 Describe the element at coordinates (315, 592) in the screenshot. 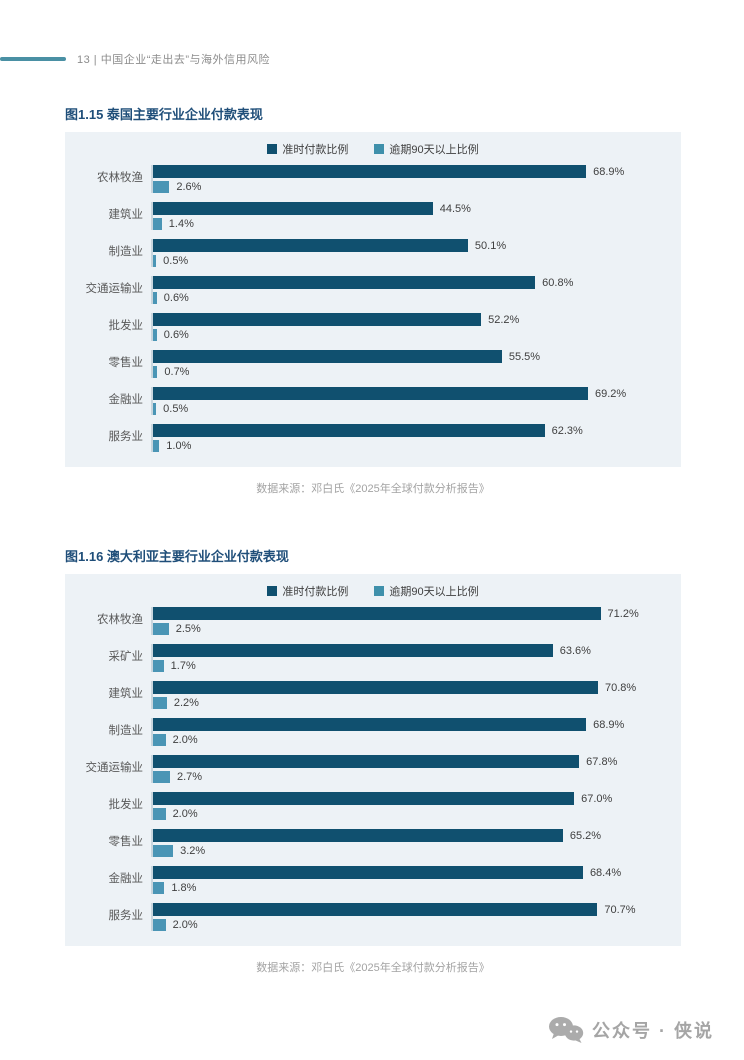

I see `legend-label-ontime: 准时付款比例` at that location.